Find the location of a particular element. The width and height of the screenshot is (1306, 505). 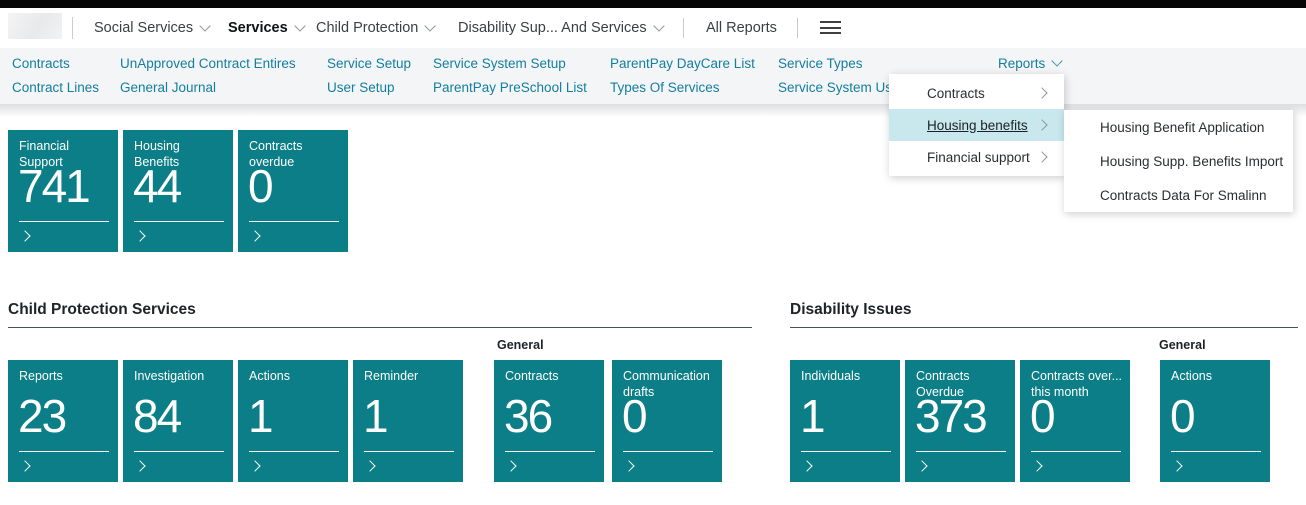

tile-title: Investigation is located at coordinates (169, 376).